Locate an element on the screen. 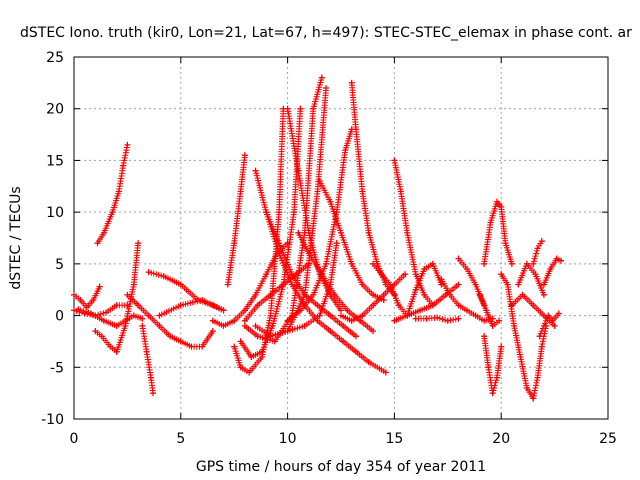  x-tick-label: 5 is located at coordinates (180, 439).